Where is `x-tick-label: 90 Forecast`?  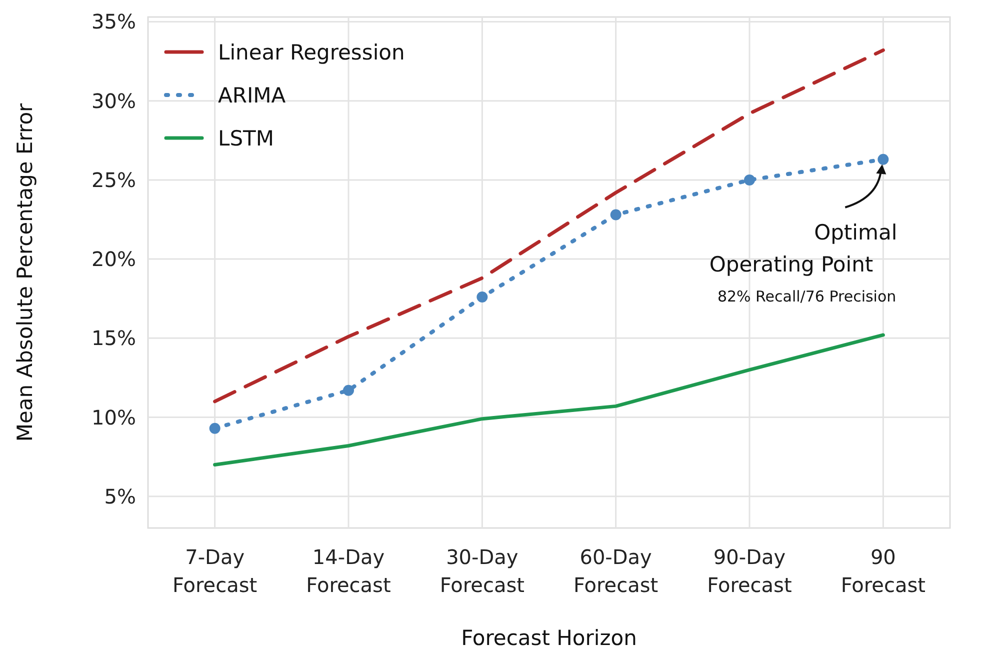 x-tick-label: 90 Forecast is located at coordinates (883, 571).